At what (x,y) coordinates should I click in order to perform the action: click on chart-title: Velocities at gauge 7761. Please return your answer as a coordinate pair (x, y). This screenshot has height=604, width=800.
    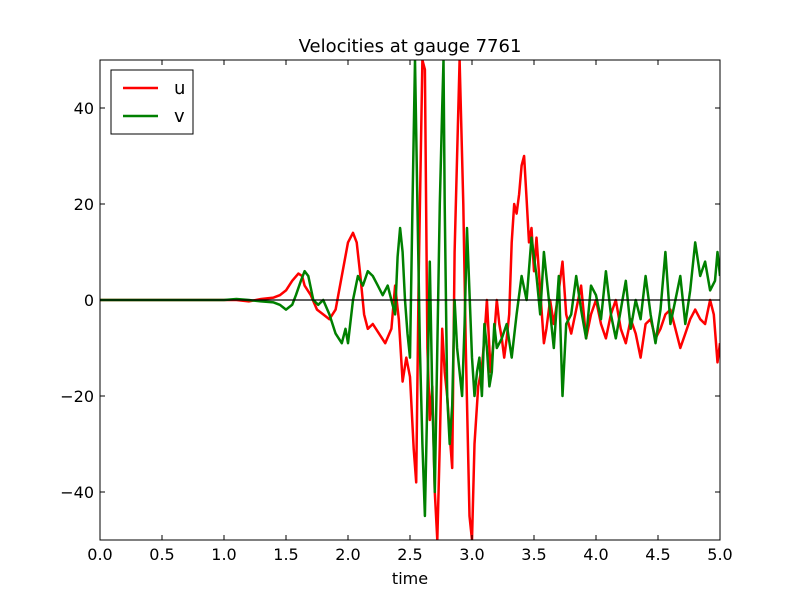
    Looking at the image, I should click on (410, 46).